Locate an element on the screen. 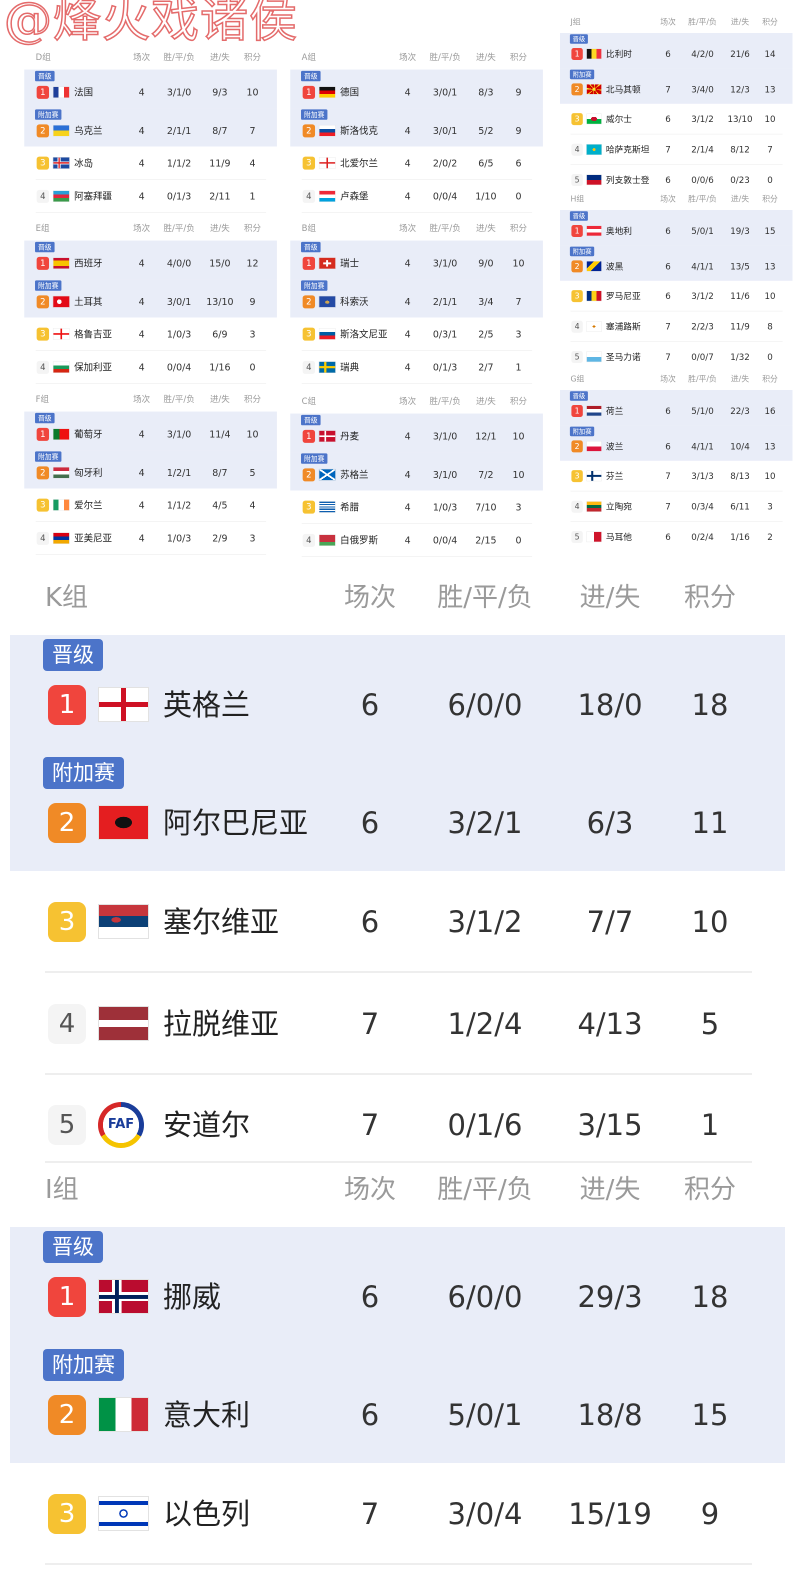 This screenshot has width=800, height=1595. table-row: 4 哈萨克斯坦 7 2/1/4 8/12 7 is located at coordinates (677, 149).